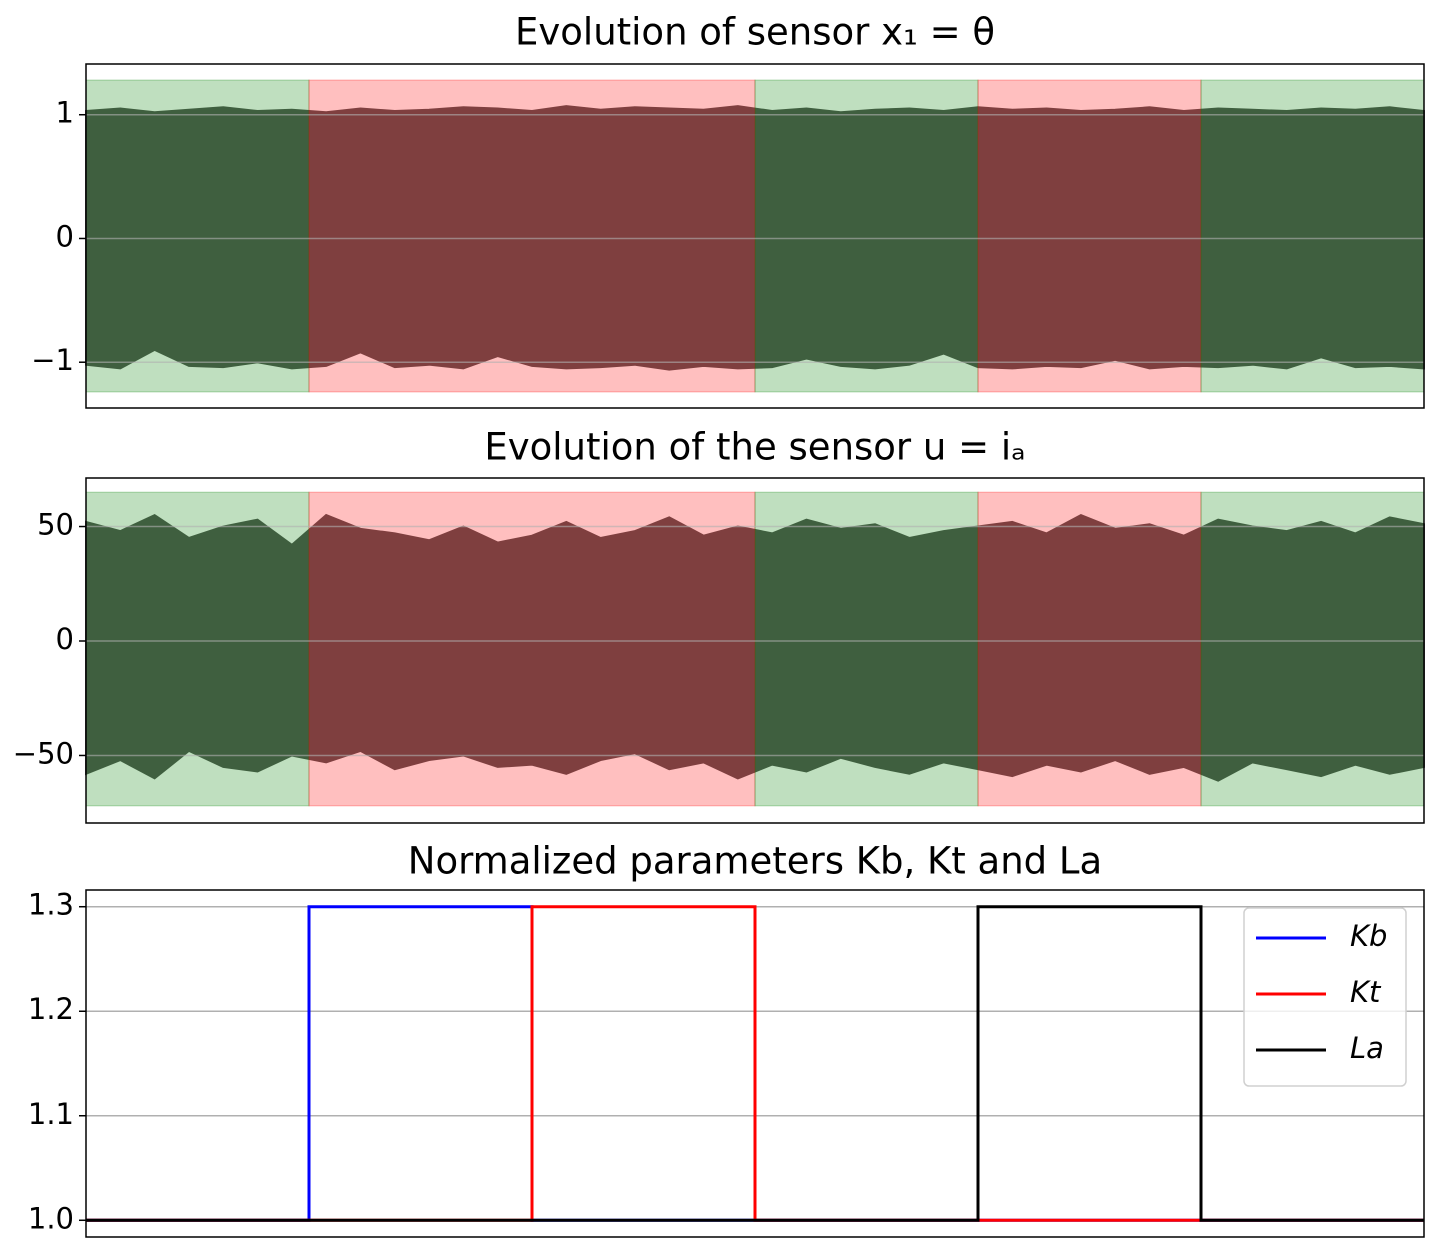 This screenshot has height=1248, width=1434. What do you see at coordinates (55, 525) in the screenshot?
I see `y-tick-label: 50` at bounding box center [55, 525].